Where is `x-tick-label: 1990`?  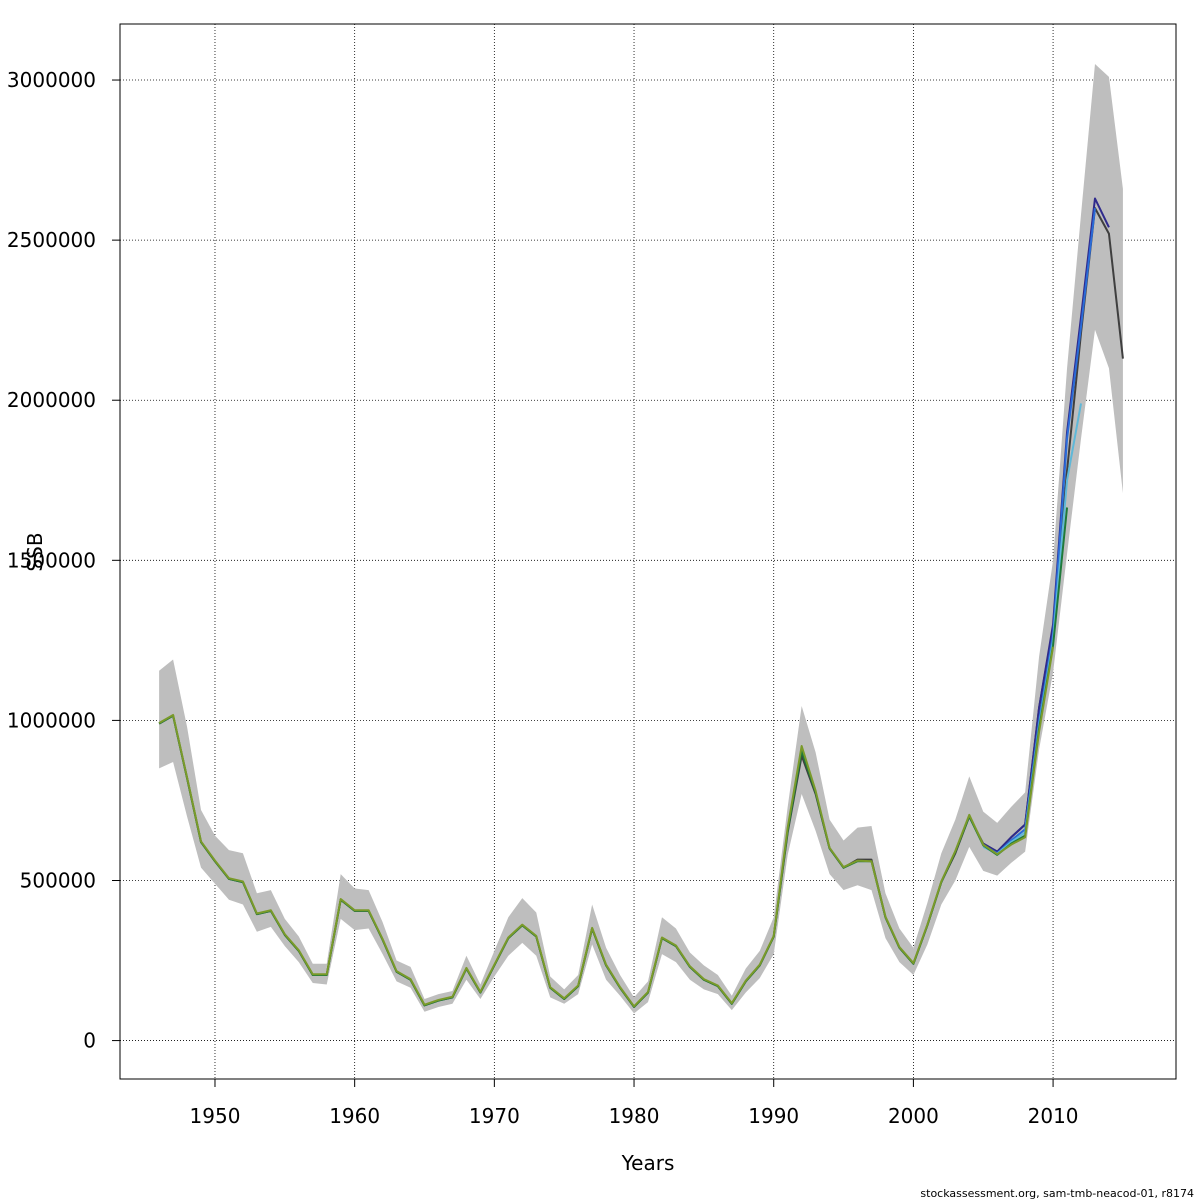 x-tick-label: 1990 is located at coordinates (773, 1116).